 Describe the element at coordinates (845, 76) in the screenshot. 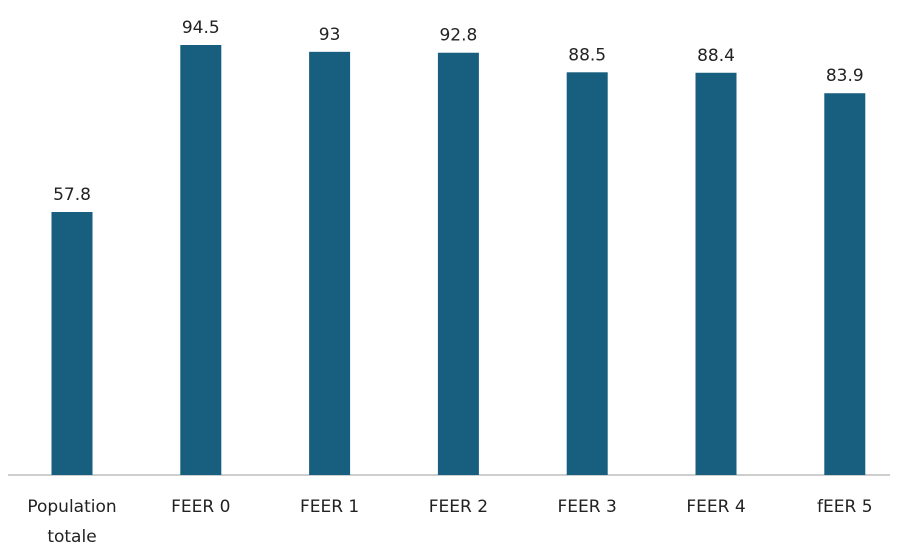

I see `data-label: 83.9` at that location.